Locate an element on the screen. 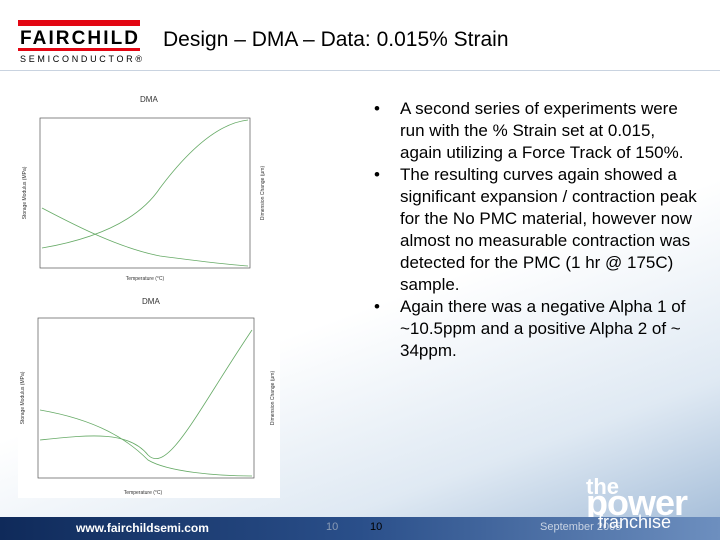 Image resolution: width=720 pixels, height=540 pixels. brand-franchise: franchise is located at coordinates (635, 522).